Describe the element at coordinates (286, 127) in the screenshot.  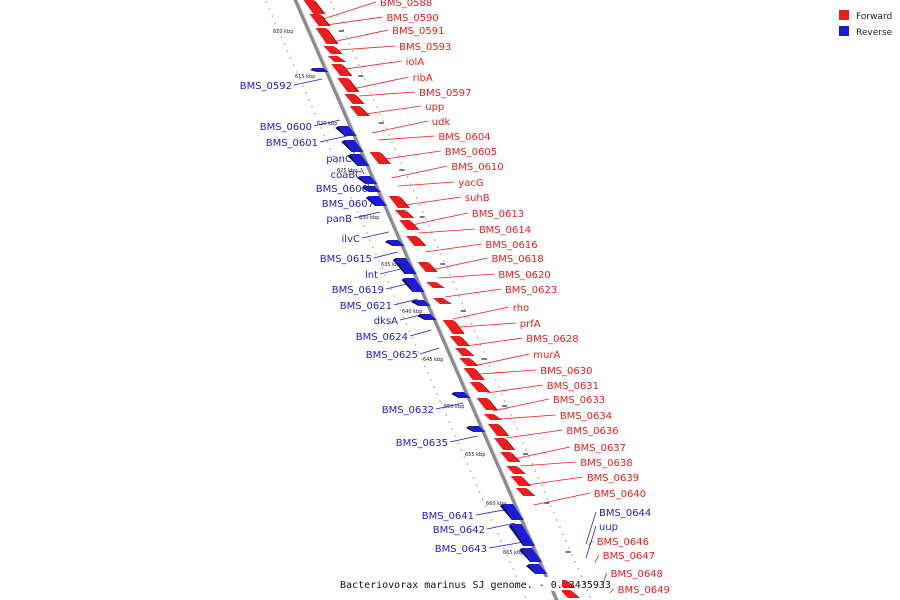
I see `gene-label-reverse: BMS_0600` at that location.